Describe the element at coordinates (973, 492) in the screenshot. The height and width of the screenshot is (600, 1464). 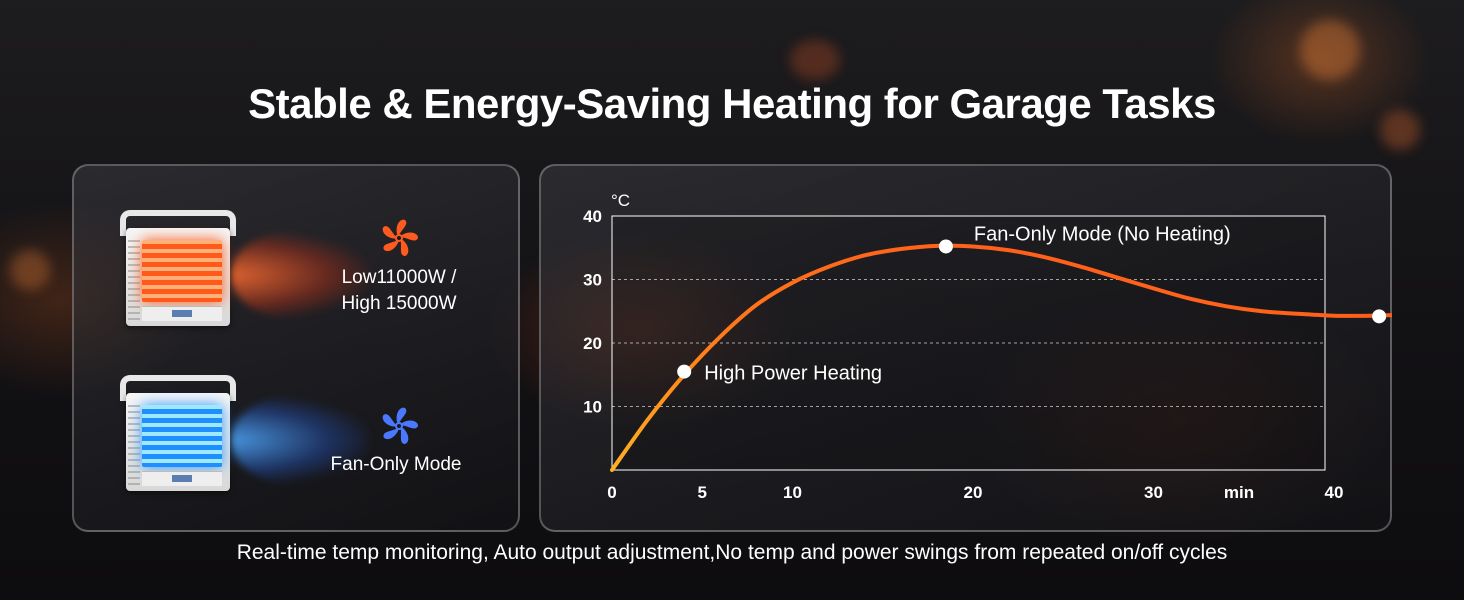
I see `x-tick-label: 20` at that location.